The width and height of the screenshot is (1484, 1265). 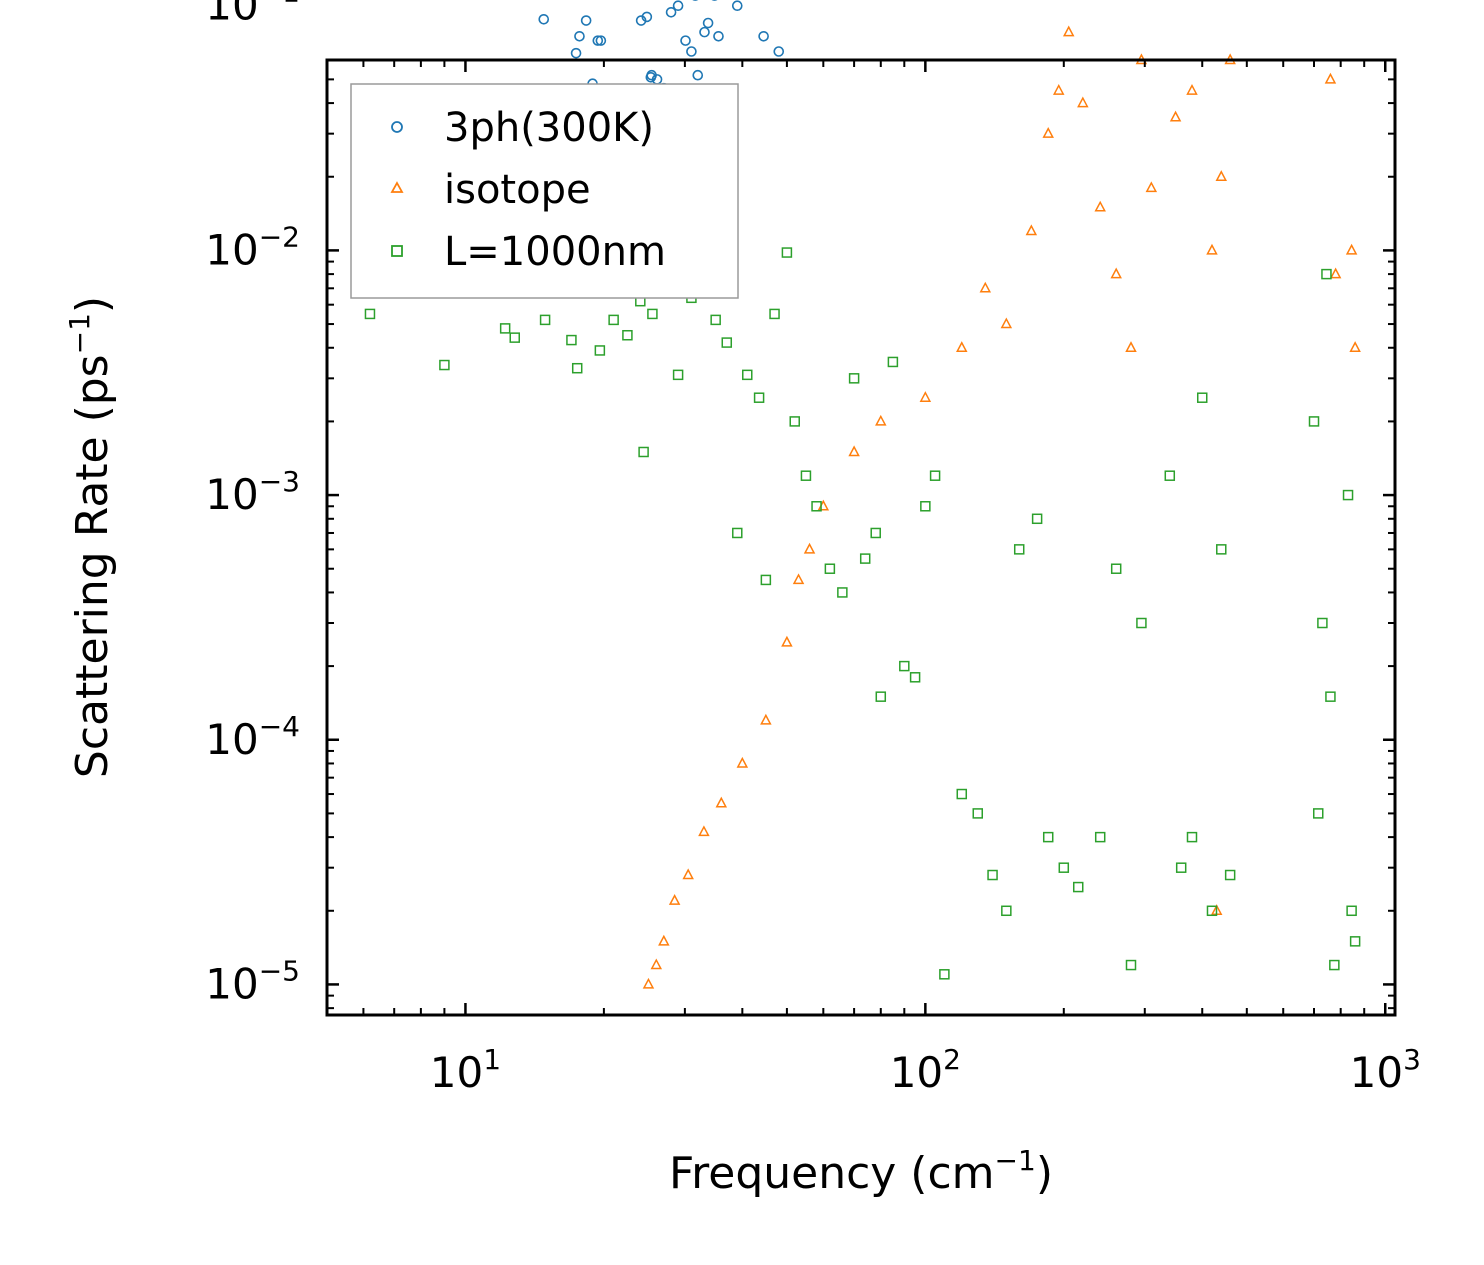 I want to click on legend-label-3ph: 3ph(300K), so click(x=549, y=128).